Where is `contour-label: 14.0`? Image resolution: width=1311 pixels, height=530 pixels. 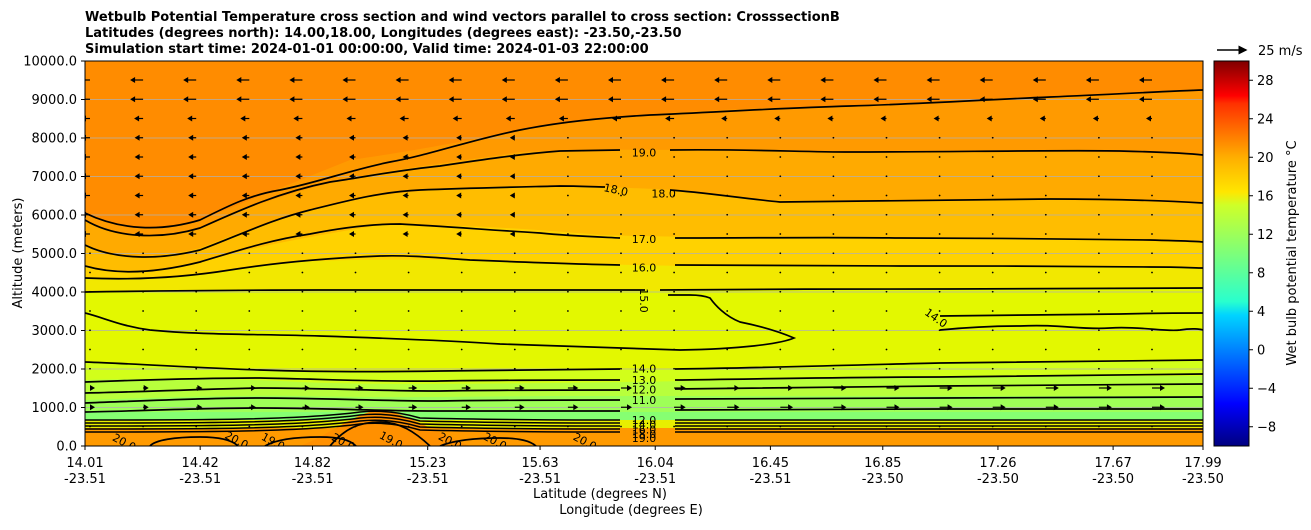 contour-label: 14.0 is located at coordinates (644, 424).